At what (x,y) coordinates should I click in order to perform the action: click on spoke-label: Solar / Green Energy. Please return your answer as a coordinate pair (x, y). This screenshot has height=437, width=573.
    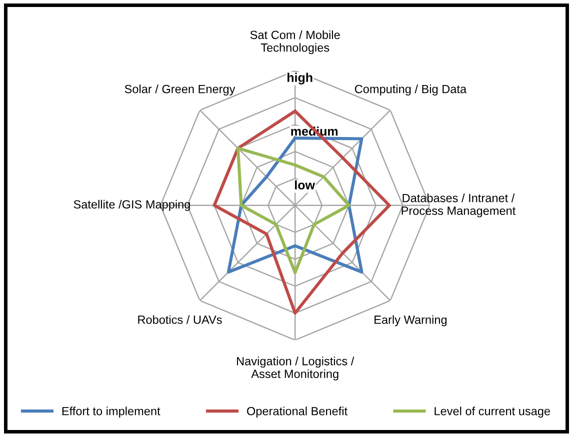
    Looking at the image, I should click on (180, 90).